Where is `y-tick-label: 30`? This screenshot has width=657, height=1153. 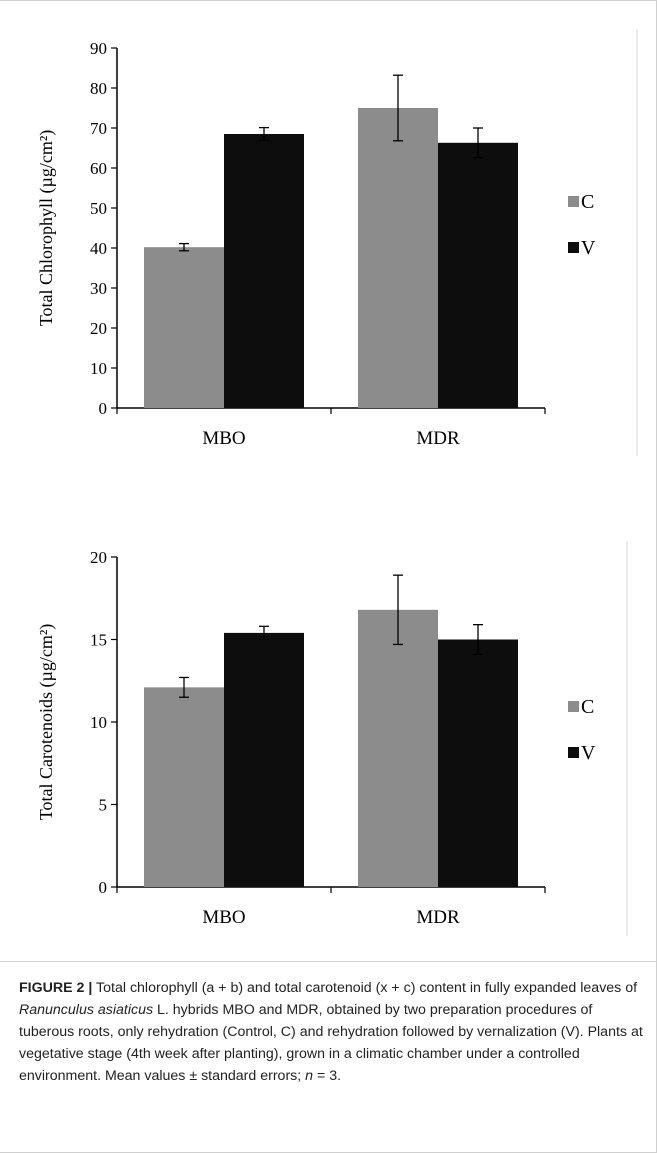
y-tick-label: 30 is located at coordinates (98, 288).